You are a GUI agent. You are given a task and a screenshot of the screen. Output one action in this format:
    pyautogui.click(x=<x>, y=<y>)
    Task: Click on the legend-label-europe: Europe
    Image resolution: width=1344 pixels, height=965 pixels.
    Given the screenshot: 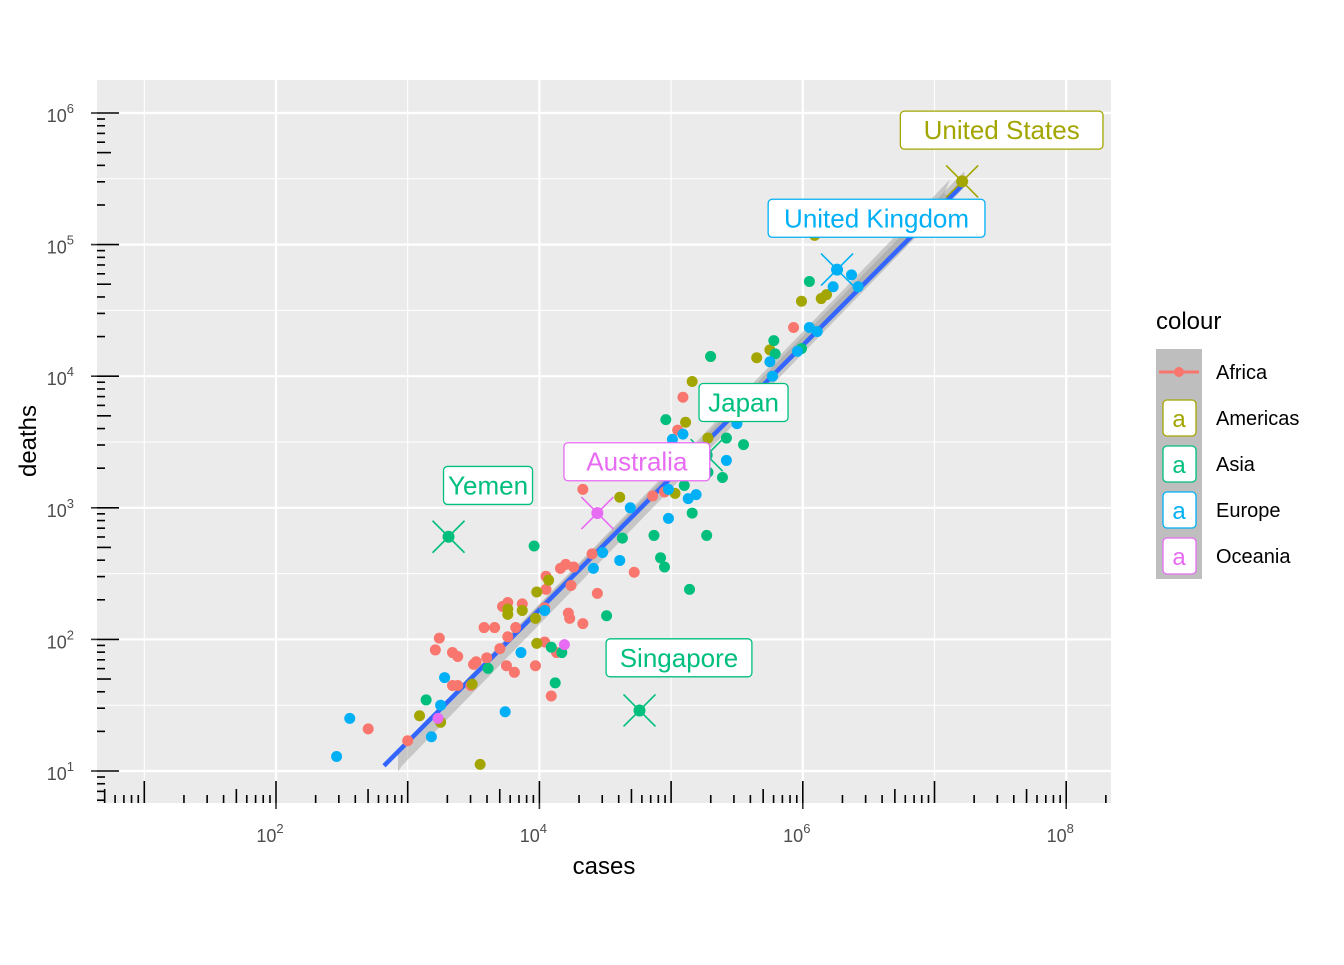 What is the action you would take?
    pyautogui.click(x=1248, y=511)
    